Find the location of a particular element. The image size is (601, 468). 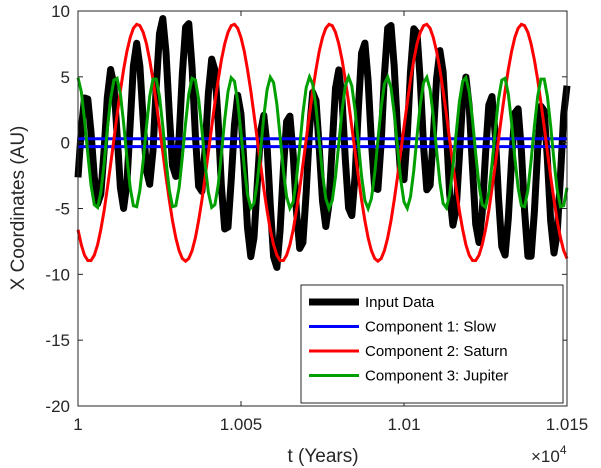

y-tick-label: 5 is located at coordinates (65, 77).